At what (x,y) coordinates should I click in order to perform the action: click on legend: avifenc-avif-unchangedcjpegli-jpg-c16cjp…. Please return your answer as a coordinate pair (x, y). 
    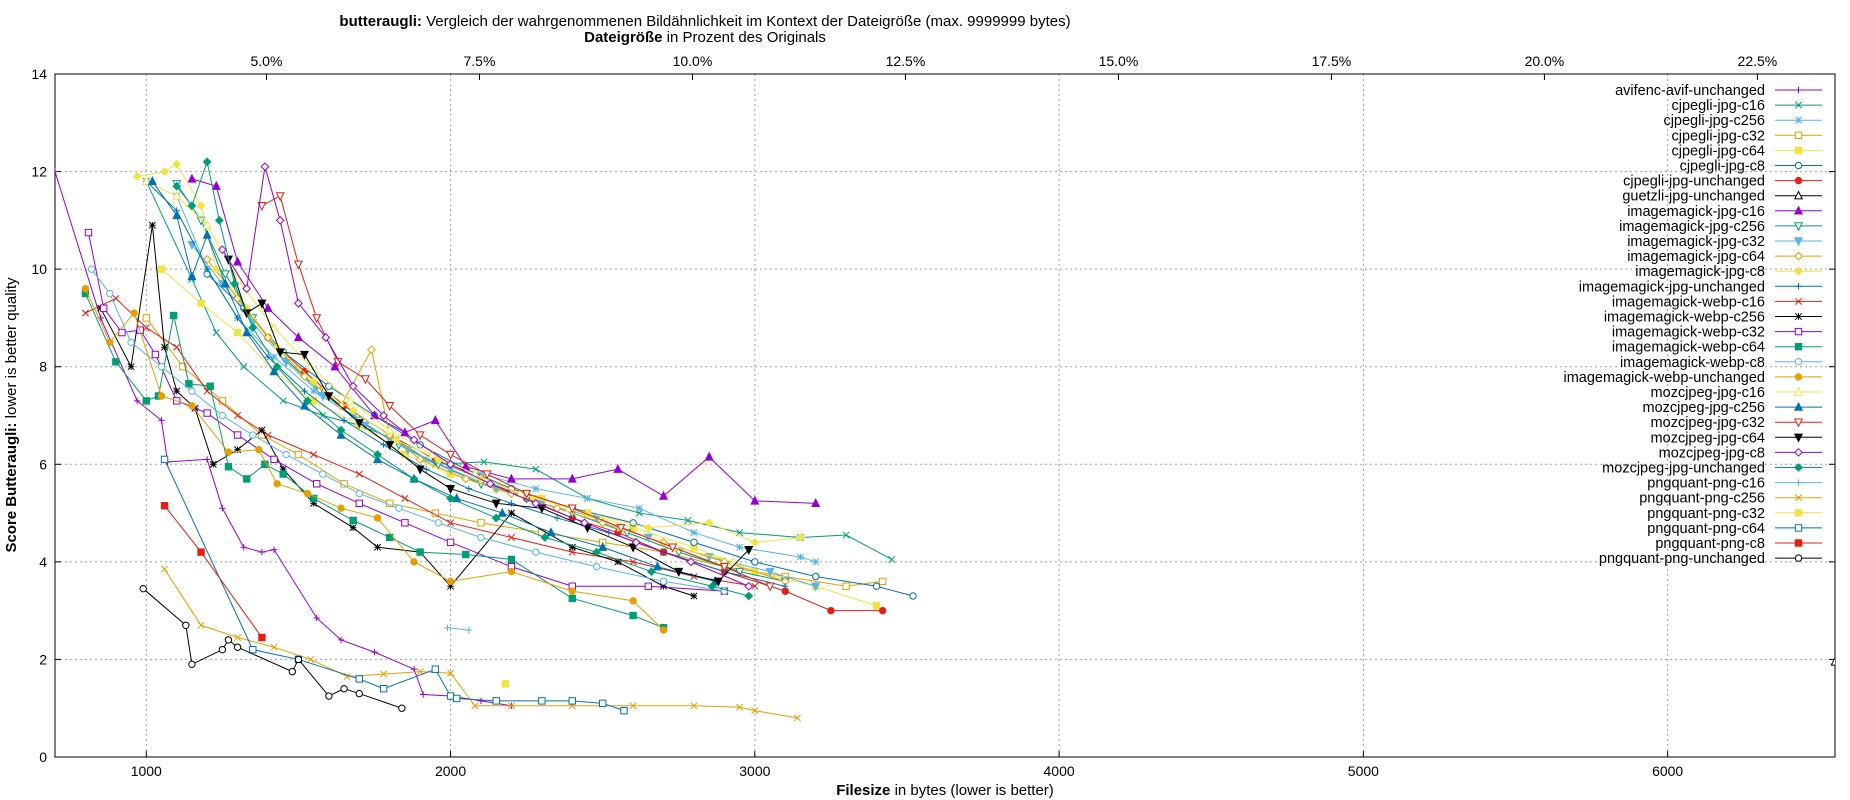
    Looking at the image, I should click on (1692, 325).